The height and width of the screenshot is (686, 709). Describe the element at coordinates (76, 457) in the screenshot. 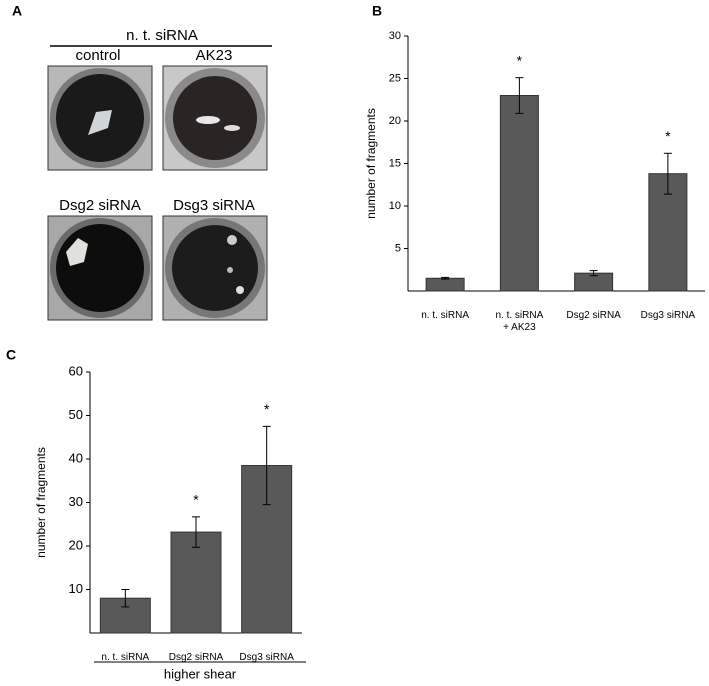

I see `y-tick-label: 40` at that location.